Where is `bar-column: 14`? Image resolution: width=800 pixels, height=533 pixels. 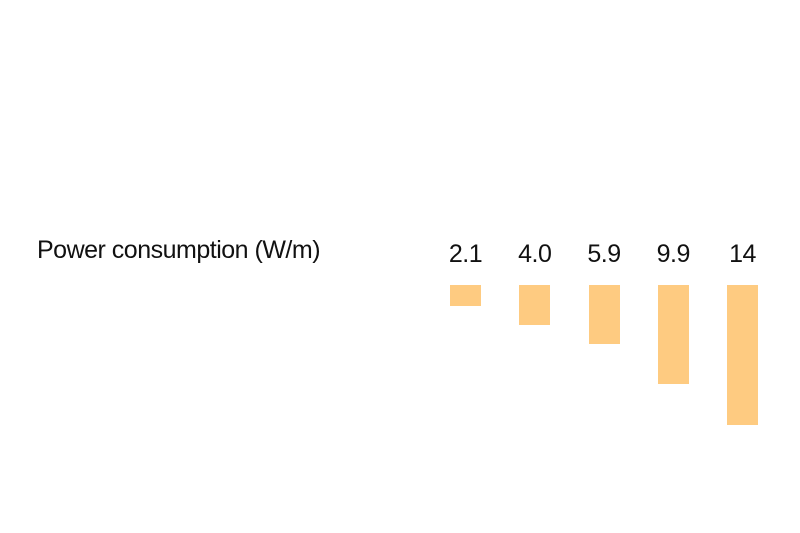
bar-column: 14 is located at coordinates (742, 333).